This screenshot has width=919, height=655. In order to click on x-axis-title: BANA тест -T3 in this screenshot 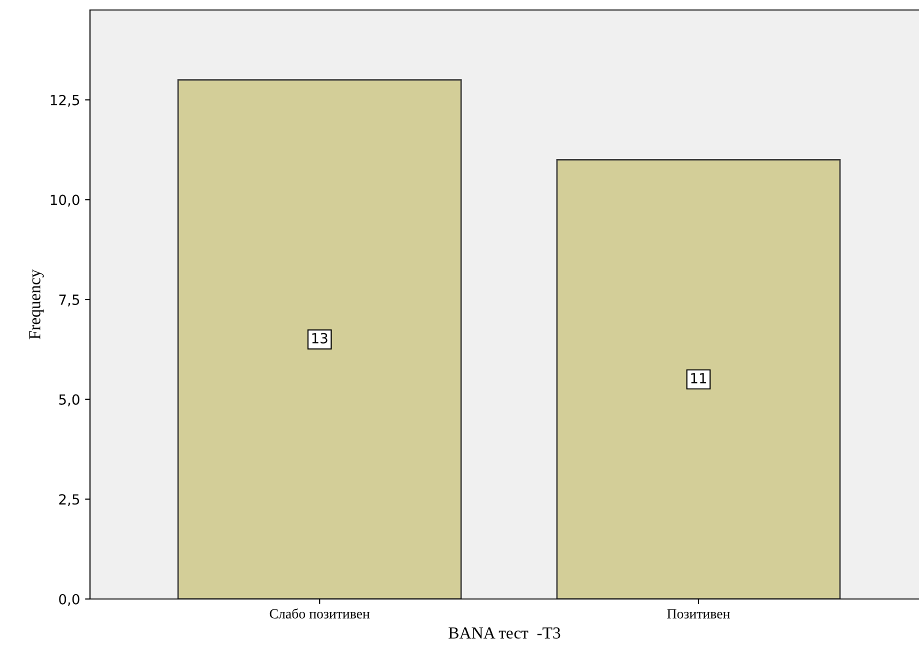, I will do `click(504, 633)`.